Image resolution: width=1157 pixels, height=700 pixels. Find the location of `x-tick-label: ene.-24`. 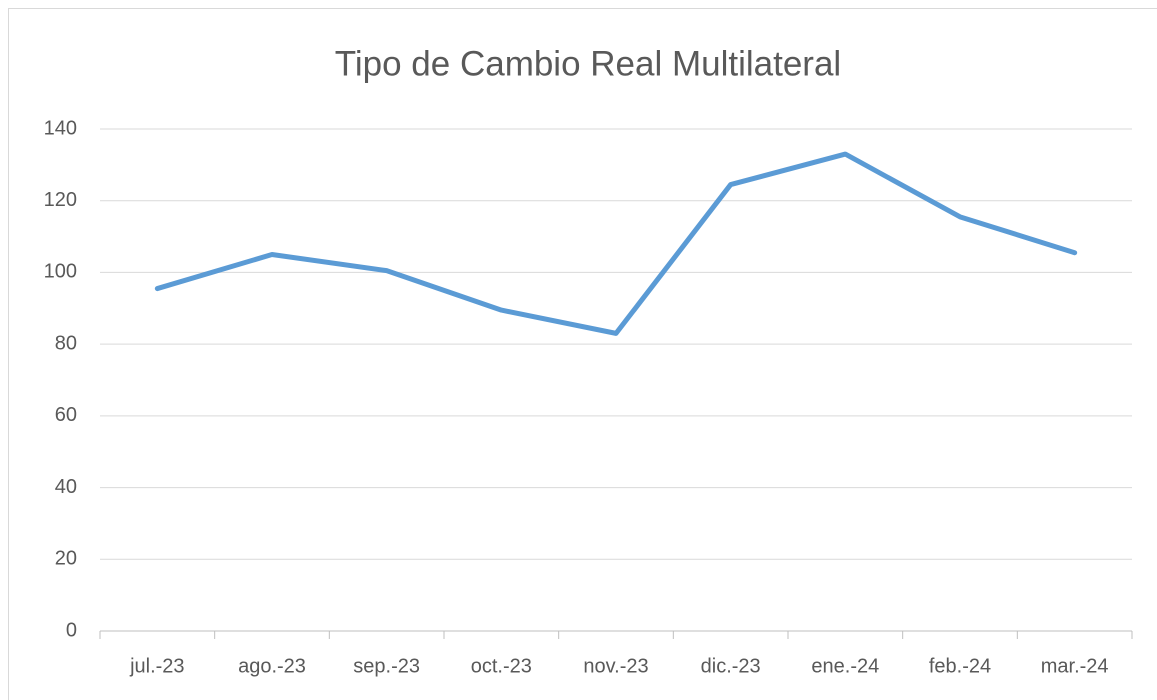

x-tick-label: ene.-24 is located at coordinates (845, 666).